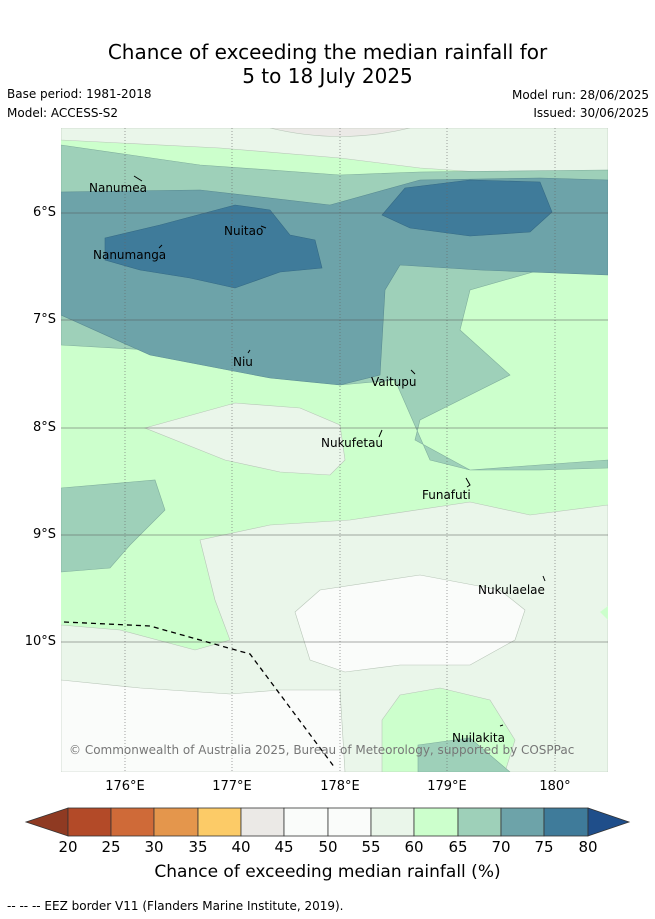 Image resolution: width=655 pixels, height=919 pixels. What do you see at coordinates (44, 212) in the screenshot?
I see `lat-tick-6s: 6°S` at bounding box center [44, 212].